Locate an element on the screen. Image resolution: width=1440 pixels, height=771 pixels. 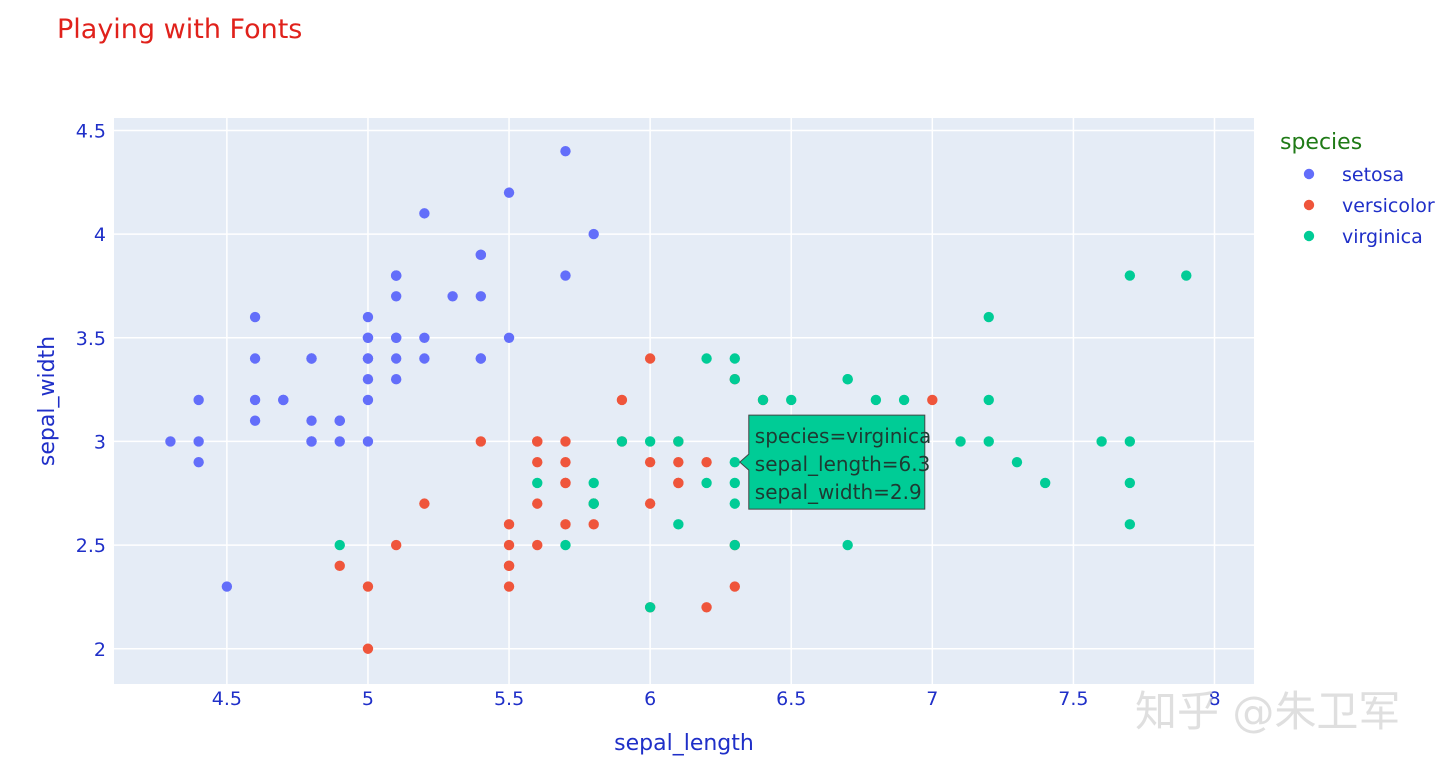
y-tick-label: 3 is located at coordinates (100, 442).